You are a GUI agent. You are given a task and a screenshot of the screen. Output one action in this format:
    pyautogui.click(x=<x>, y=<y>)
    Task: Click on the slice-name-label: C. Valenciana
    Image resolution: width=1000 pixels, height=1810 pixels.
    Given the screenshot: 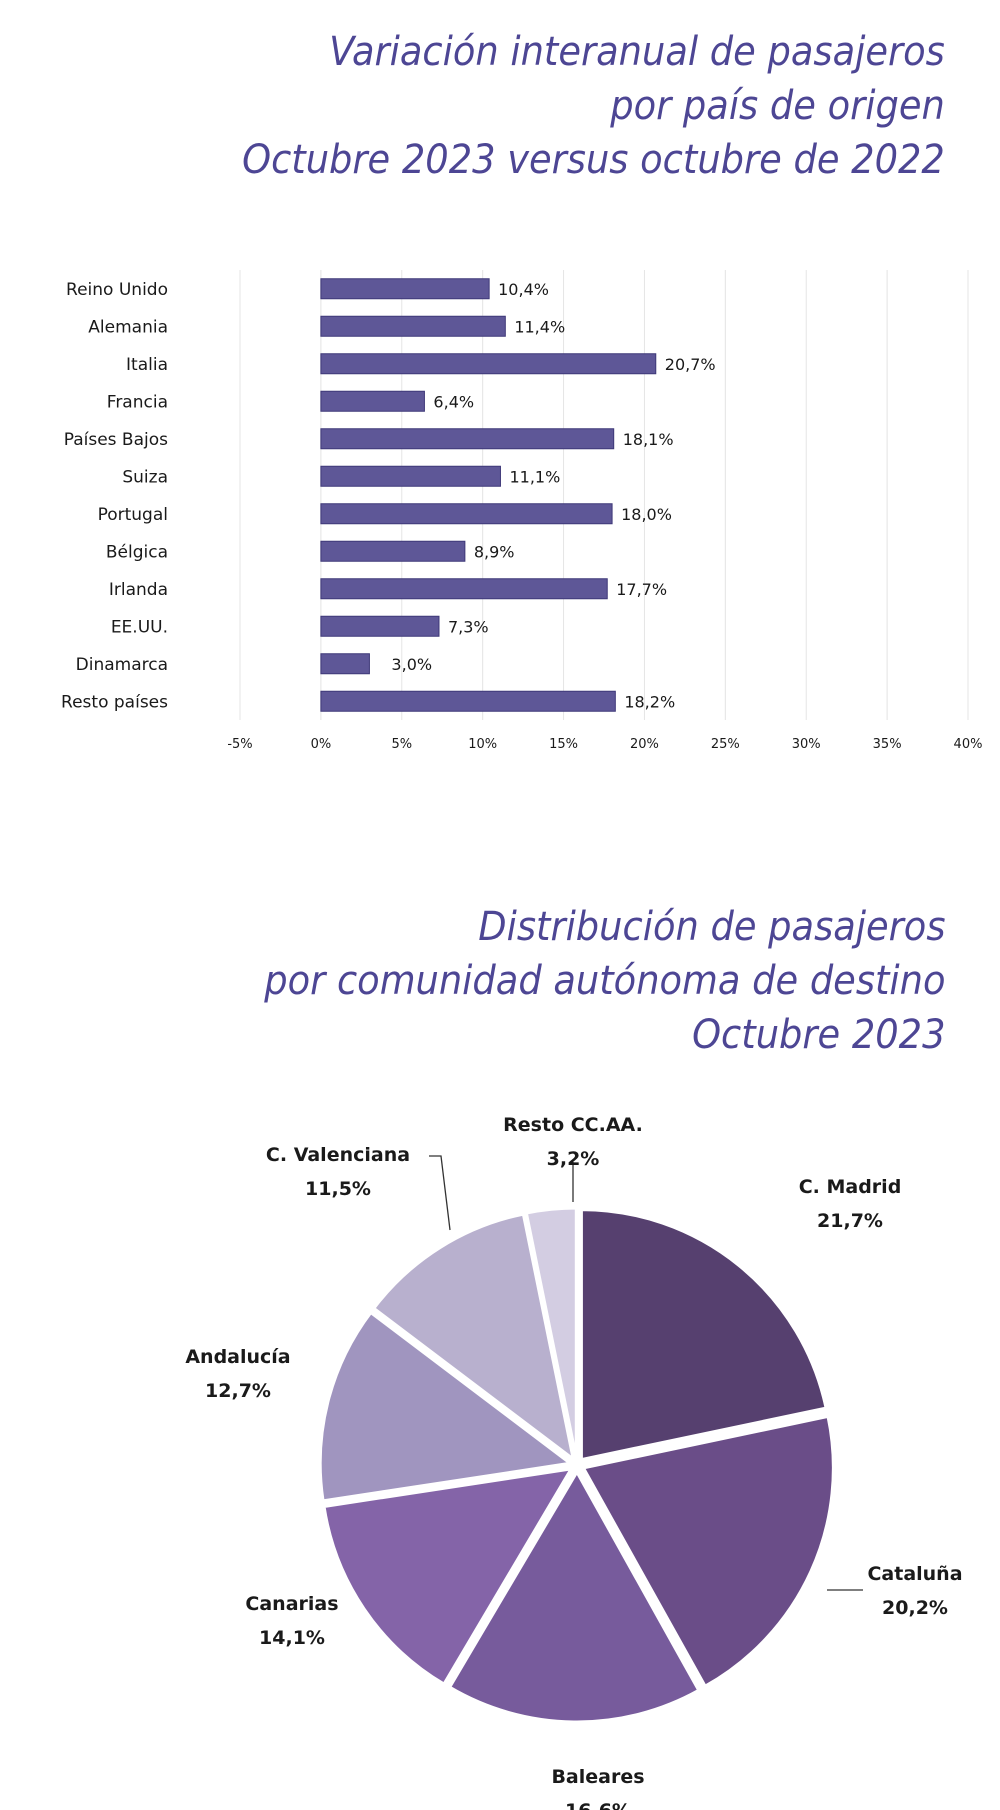 What is the action you would take?
    pyautogui.click(x=338, y=1155)
    